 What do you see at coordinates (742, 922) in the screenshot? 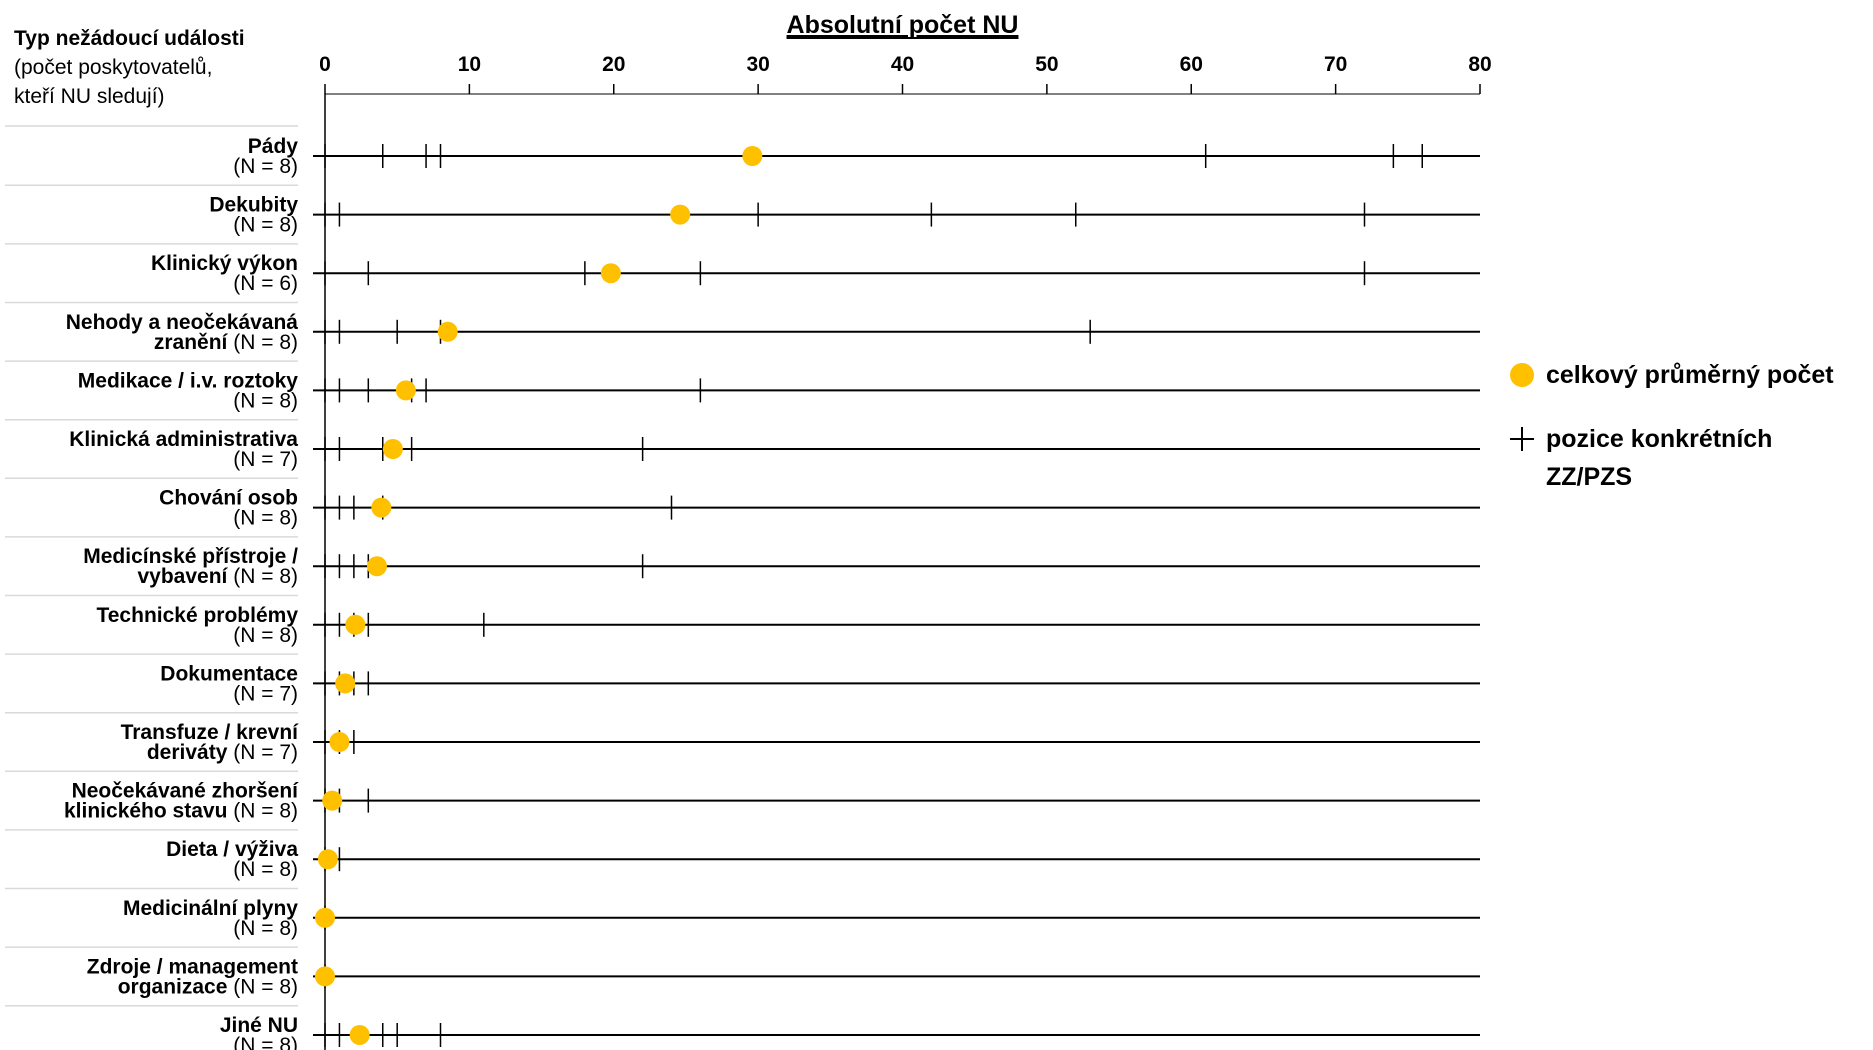
I see `chart-row: Medicinální plyny (N = 8)` at bounding box center [742, 922].